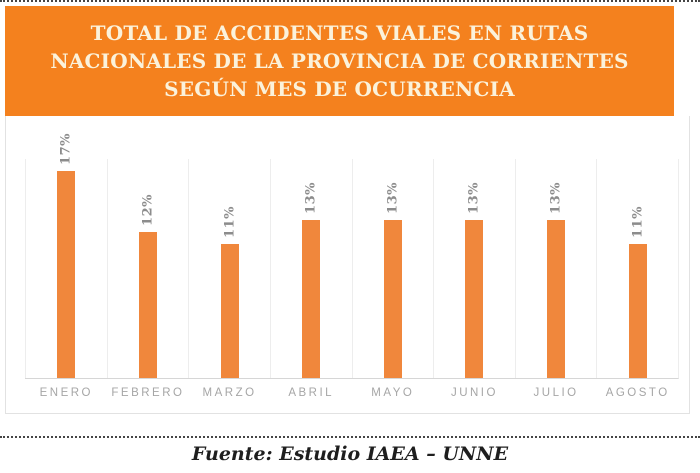  I want to click on month-label: ENERO, so click(66, 393).